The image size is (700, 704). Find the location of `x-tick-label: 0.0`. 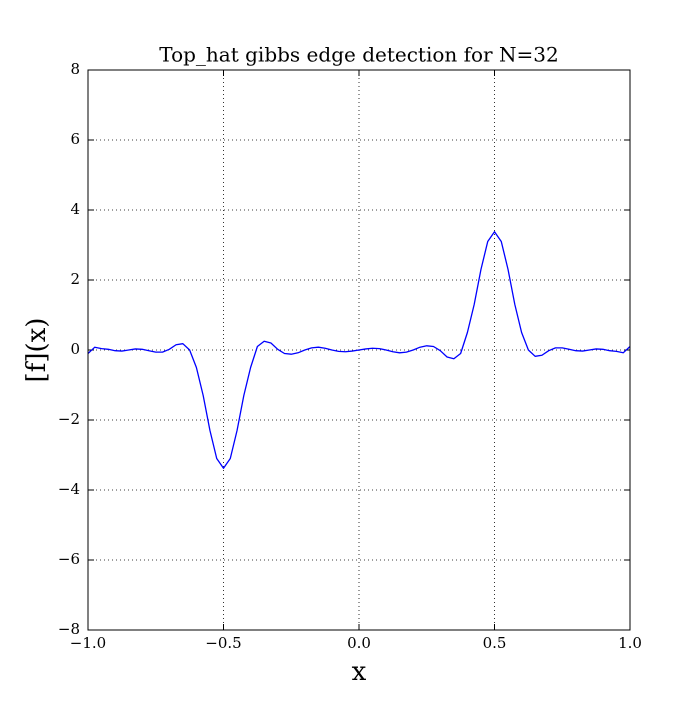

x-tick-label: 0.0 is located at coordinates (359, 643).